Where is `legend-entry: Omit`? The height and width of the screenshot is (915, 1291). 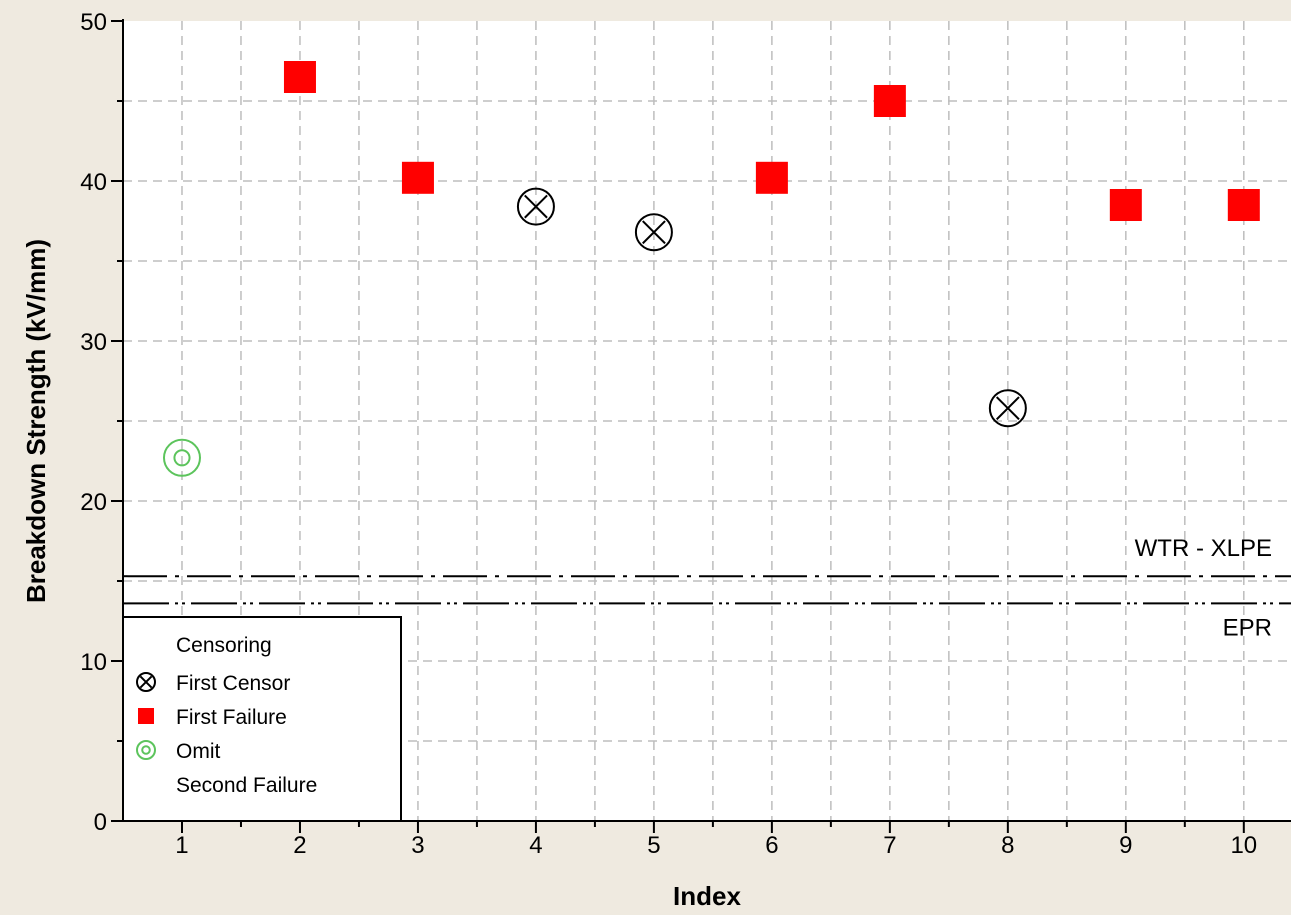
legend-entry: Omit is located at coordinates (198, 751).